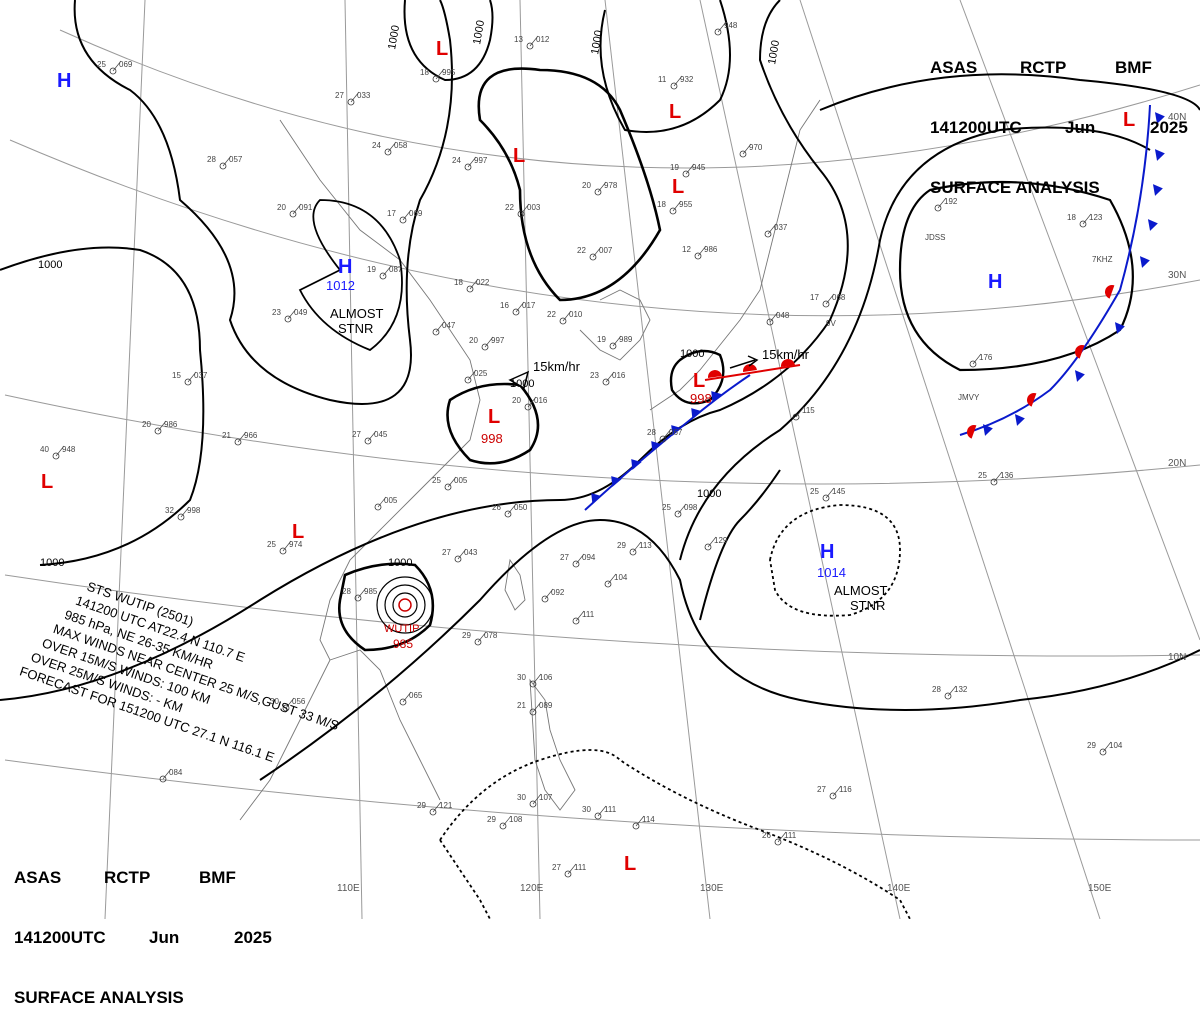 The height and width of the screenshot is (1028, 1200). Describe the element at coordinates (686, 249) in the screenshot. I see `station-temp: 12` at that location.